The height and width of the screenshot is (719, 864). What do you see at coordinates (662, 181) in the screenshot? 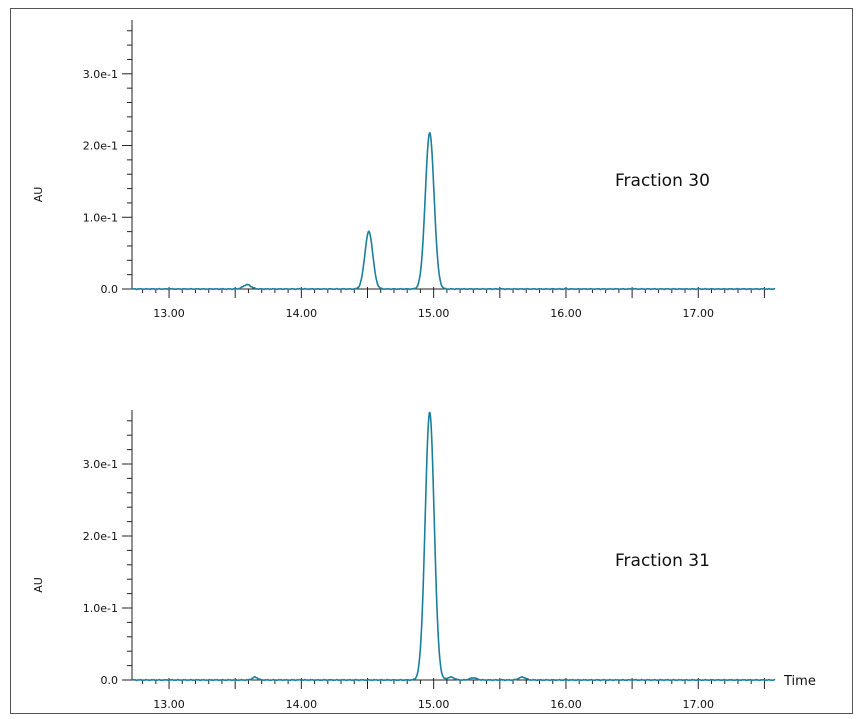
I see `fraction-annotation: Fraction 30` at bounding box center [662, 181].